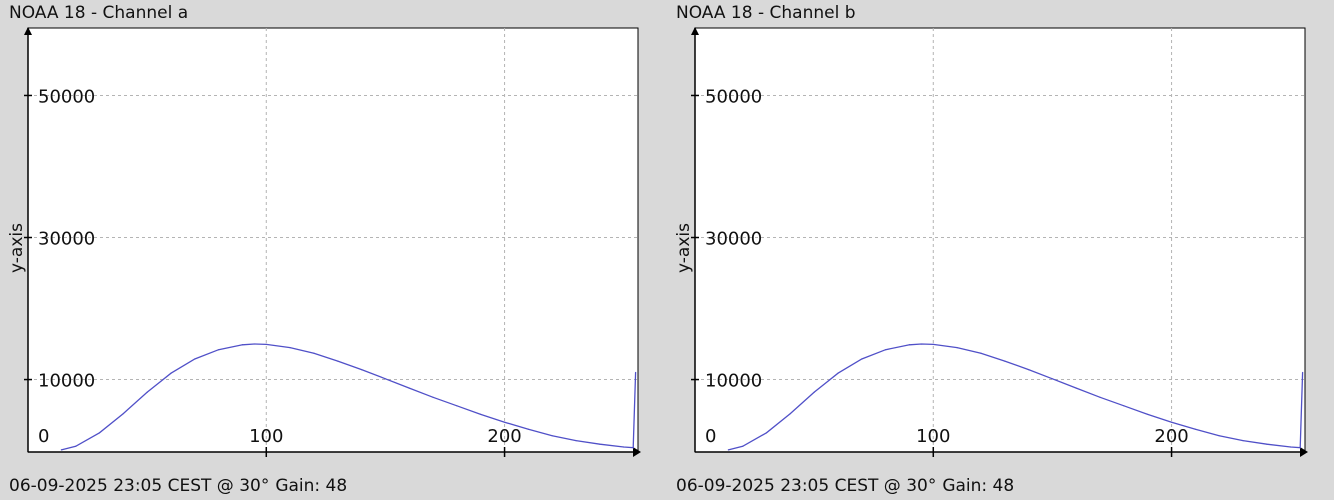  Describe the element at coordinates (99, 13) in the screenshot. I see `chart-title: NOAA 18 - Channel a` at that location.